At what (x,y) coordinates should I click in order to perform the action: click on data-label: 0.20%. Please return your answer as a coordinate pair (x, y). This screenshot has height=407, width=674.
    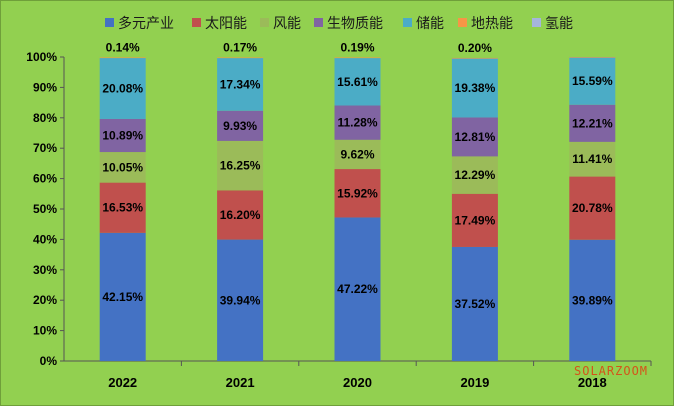
    Looking at the image, I should click on (475, 48).